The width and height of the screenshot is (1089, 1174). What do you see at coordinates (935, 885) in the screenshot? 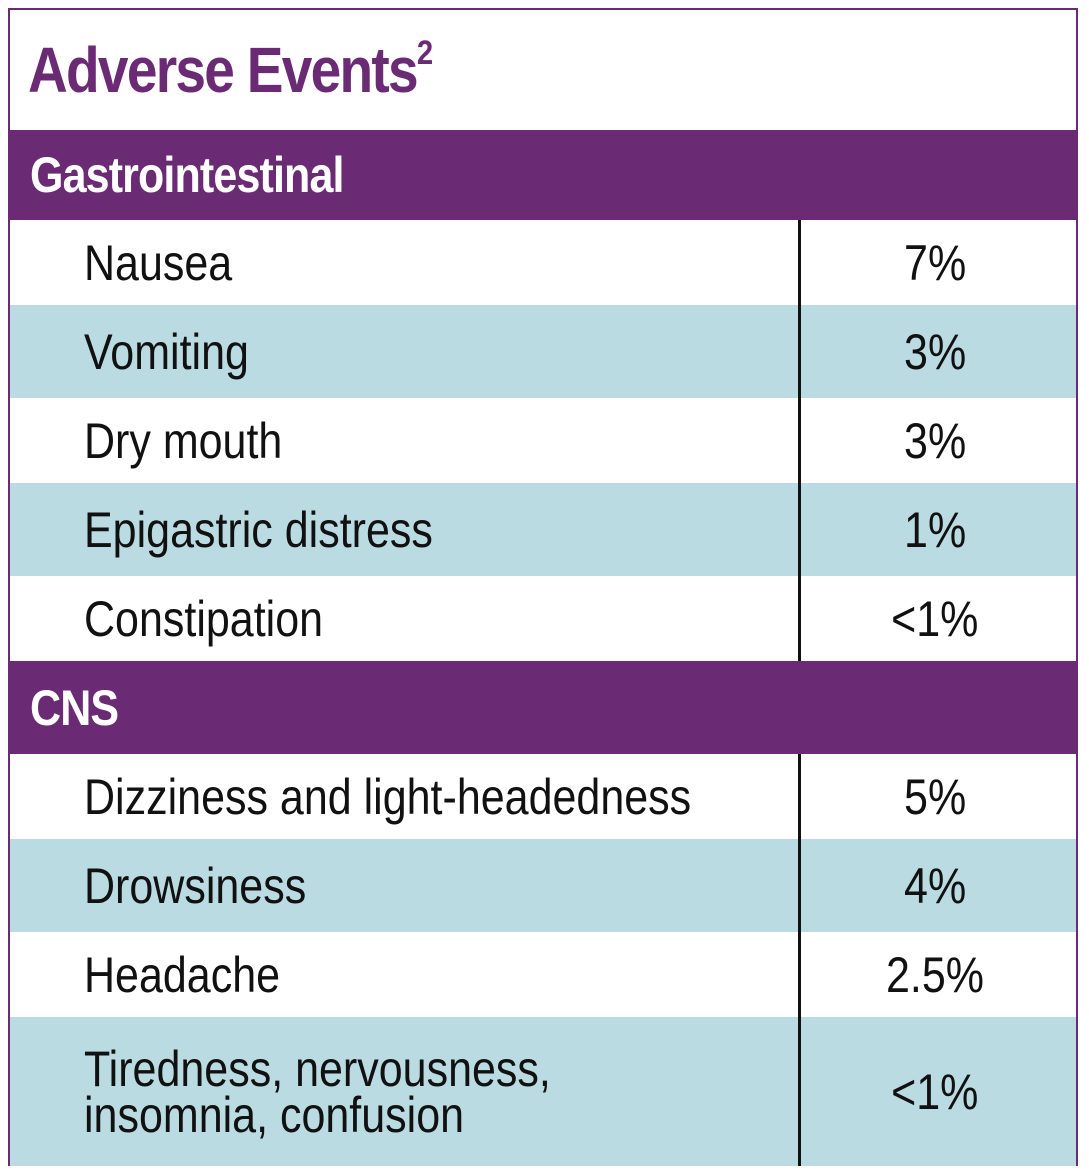
I see `row-value: 4%` at bounding box center [935, 885].